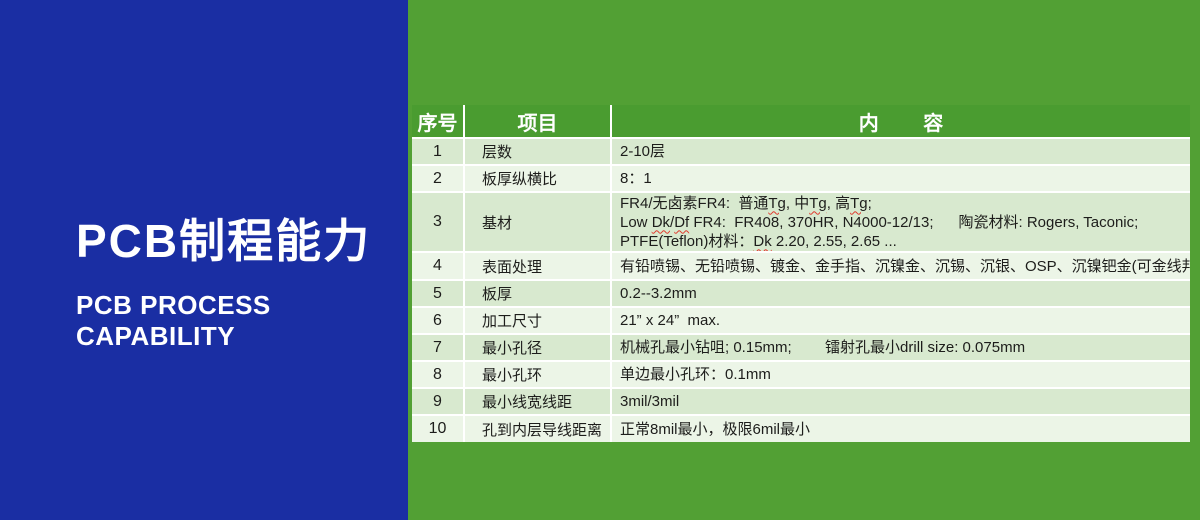 This screenshot has width=1200, height=520. Describe the element at coordinates (437, 178) in the screenshot. I see `row-number: 2` at that location.